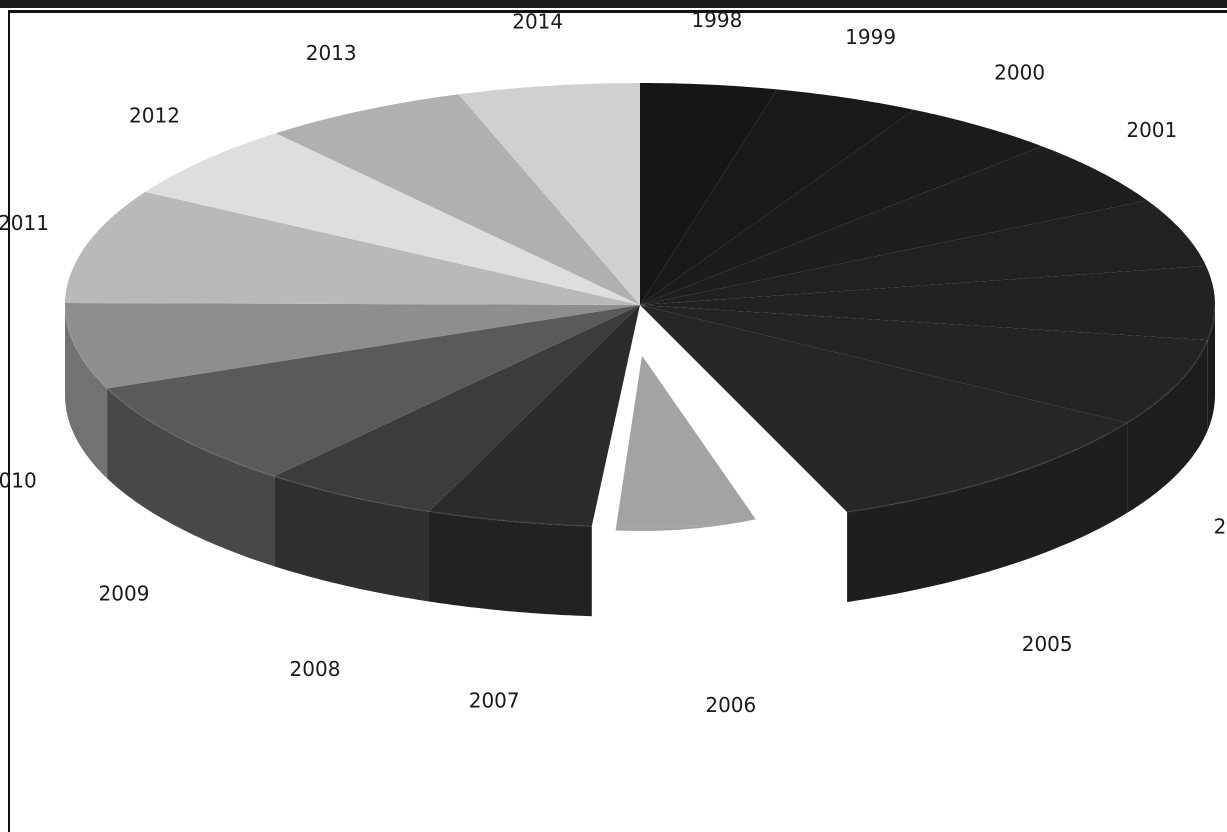 This screenshot has height=832, width=1227. I want to click on pie-slice-2013, so click(457, 199).